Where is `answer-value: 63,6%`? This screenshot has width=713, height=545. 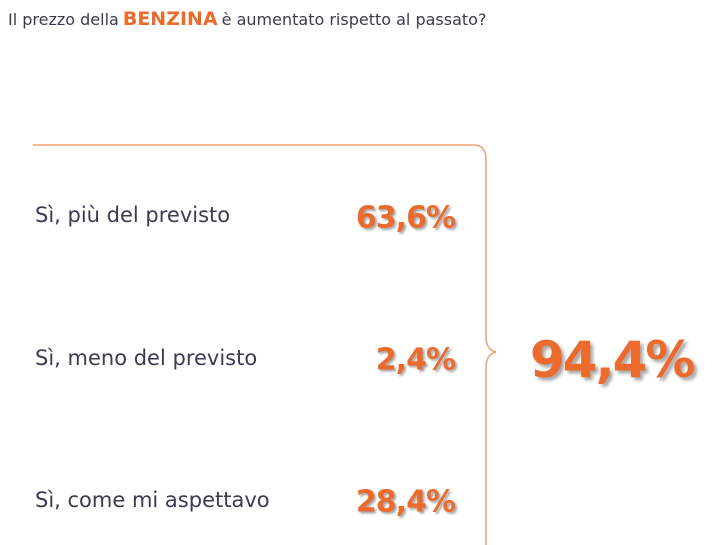
answer-value: 63,6% is located at coordinates (405, 218).